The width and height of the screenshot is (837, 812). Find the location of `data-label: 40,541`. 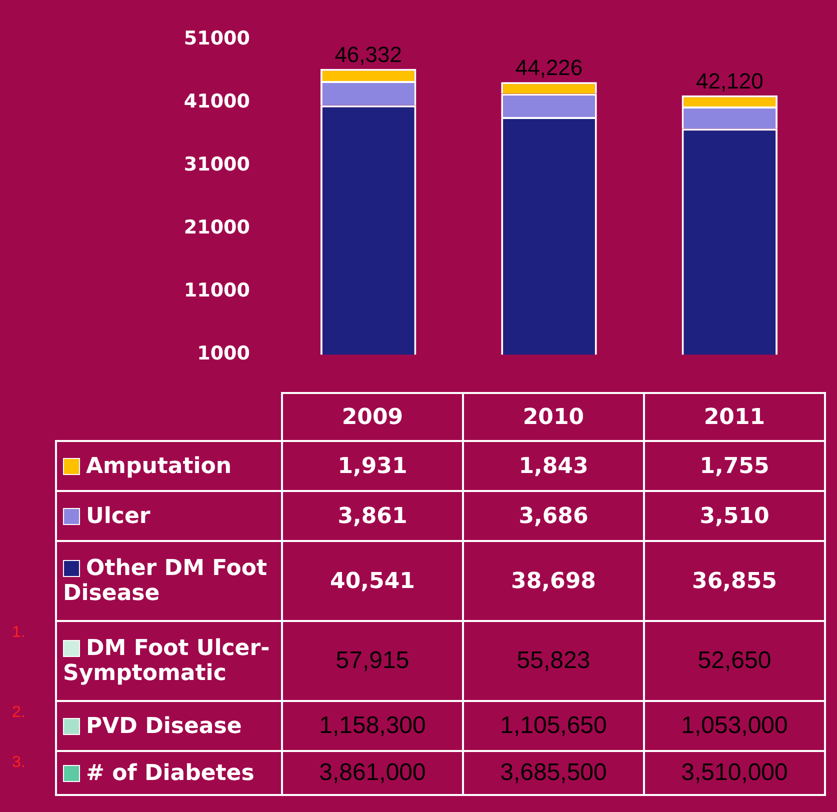

data-label: 40,541 is located at coordinates (372, 581).